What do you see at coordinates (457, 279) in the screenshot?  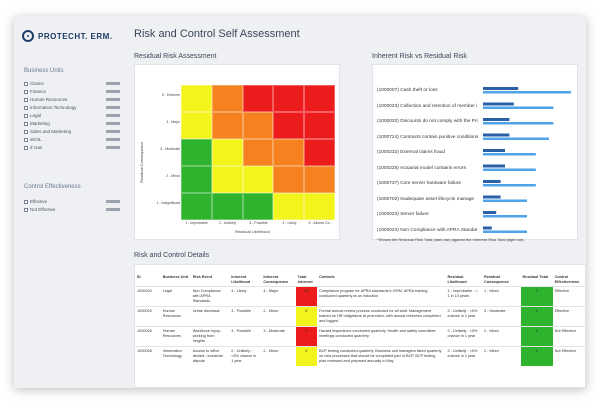 I see `column-header: Residual Likelihood` at bounding box center [457, 279].